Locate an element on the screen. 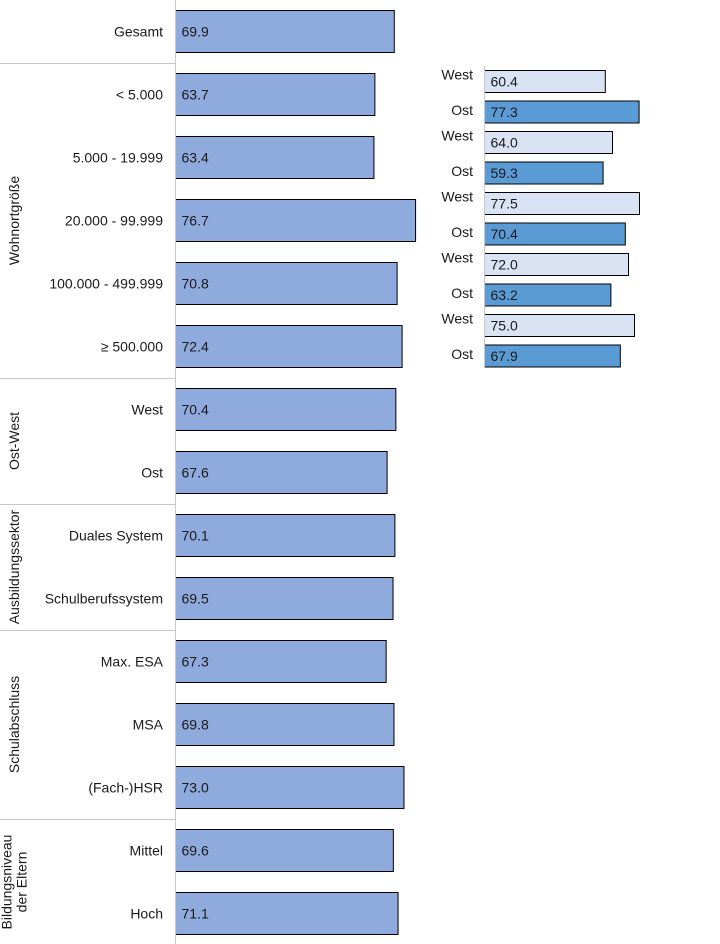  bar-value-label: 76.7 is located at coordinates (195, 221).